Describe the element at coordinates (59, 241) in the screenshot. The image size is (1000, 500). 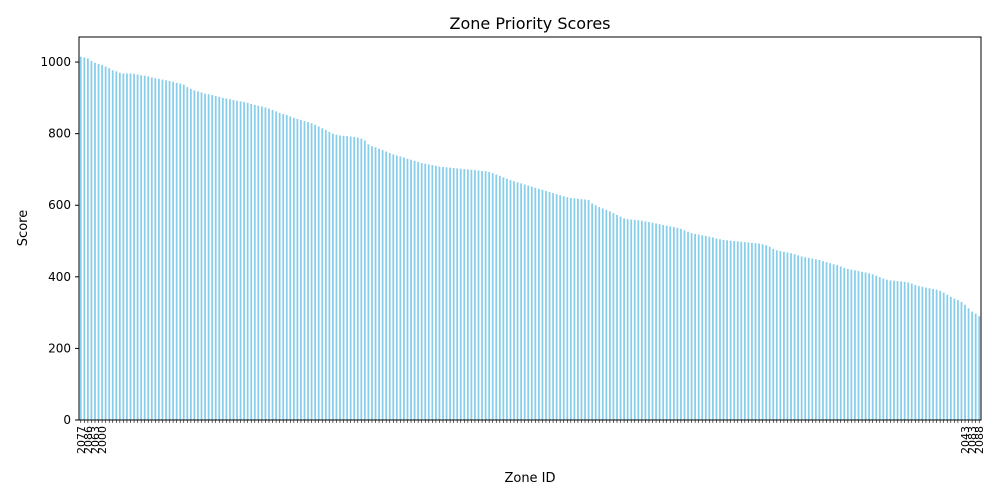
I see `y-axis: 0 200 400 600 800 1000` at that location.